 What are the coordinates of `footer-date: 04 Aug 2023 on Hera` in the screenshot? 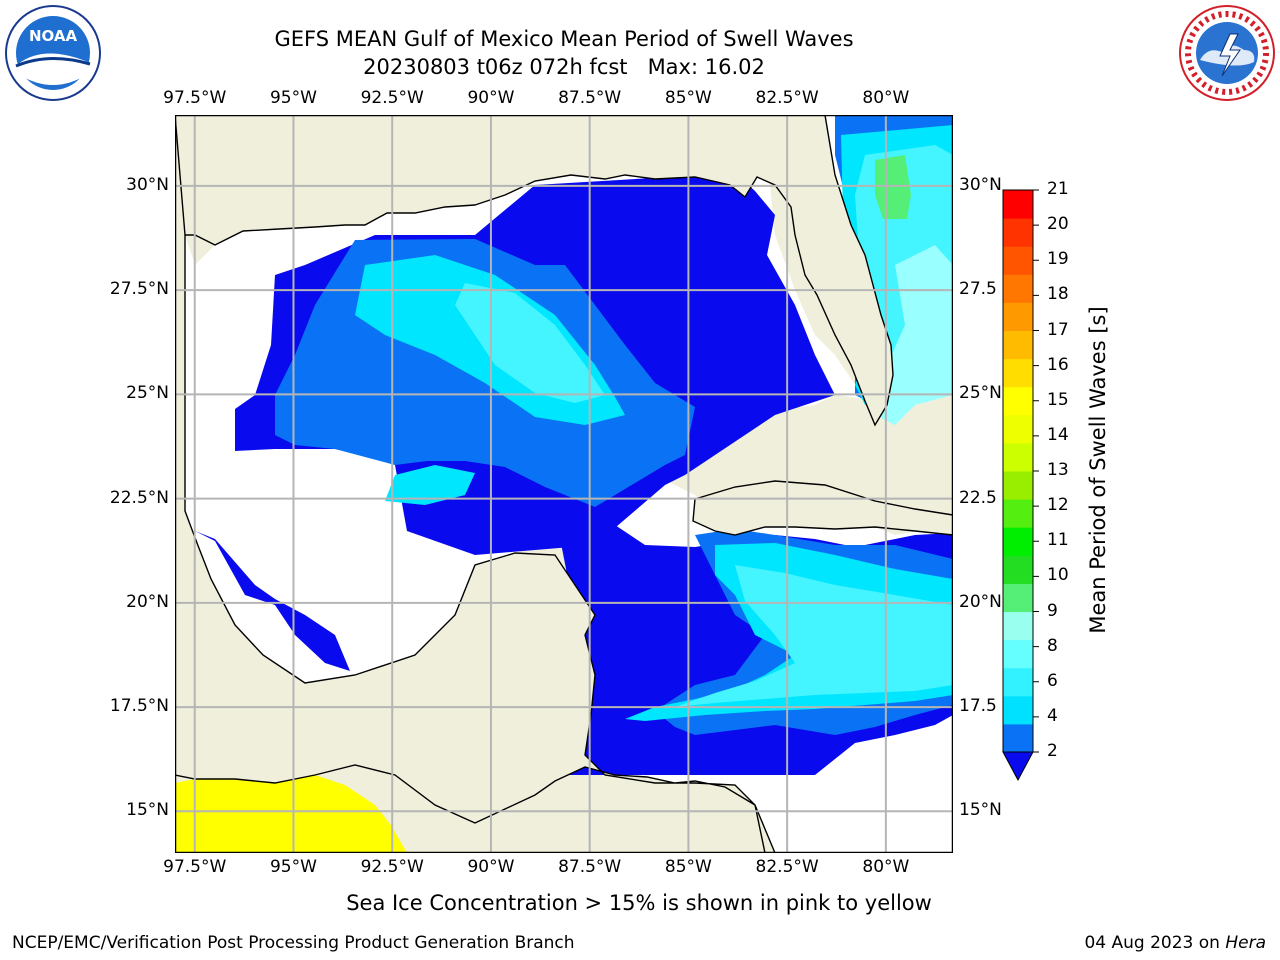 It's located at (1175, 943).